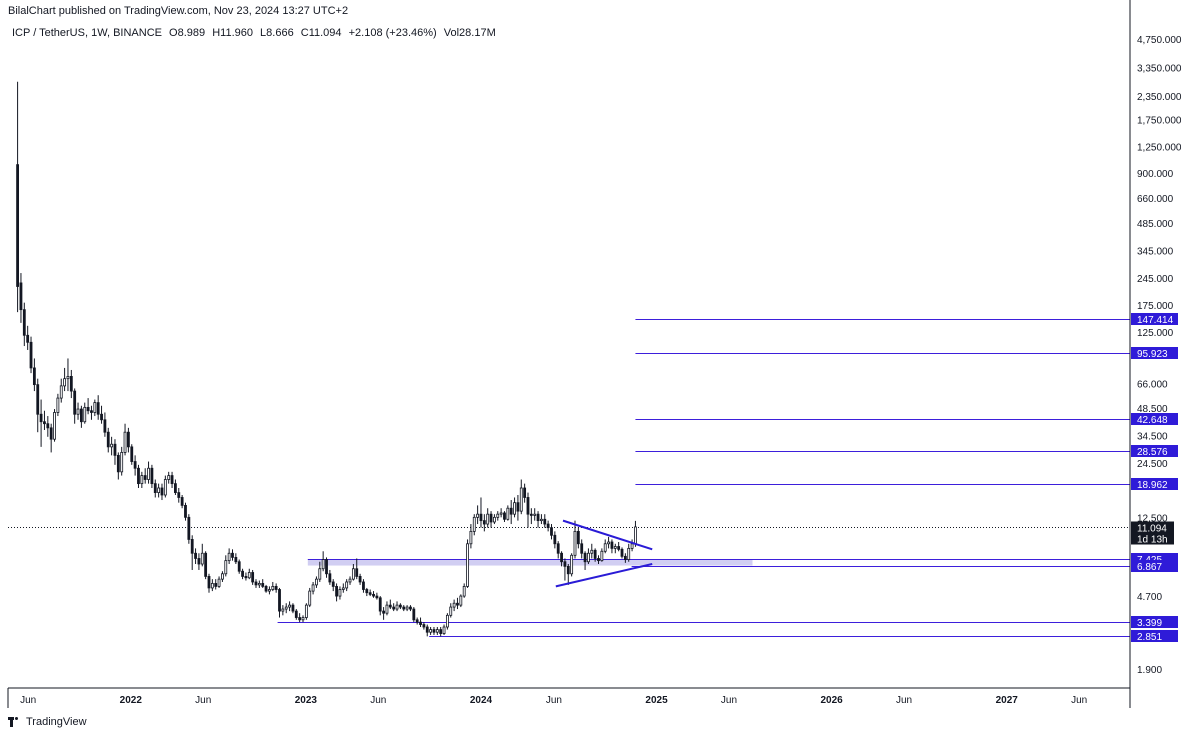 This screenshot has width=1200, height=736. I want to click on level-badge-3: 28.576, so click(1154, 451).